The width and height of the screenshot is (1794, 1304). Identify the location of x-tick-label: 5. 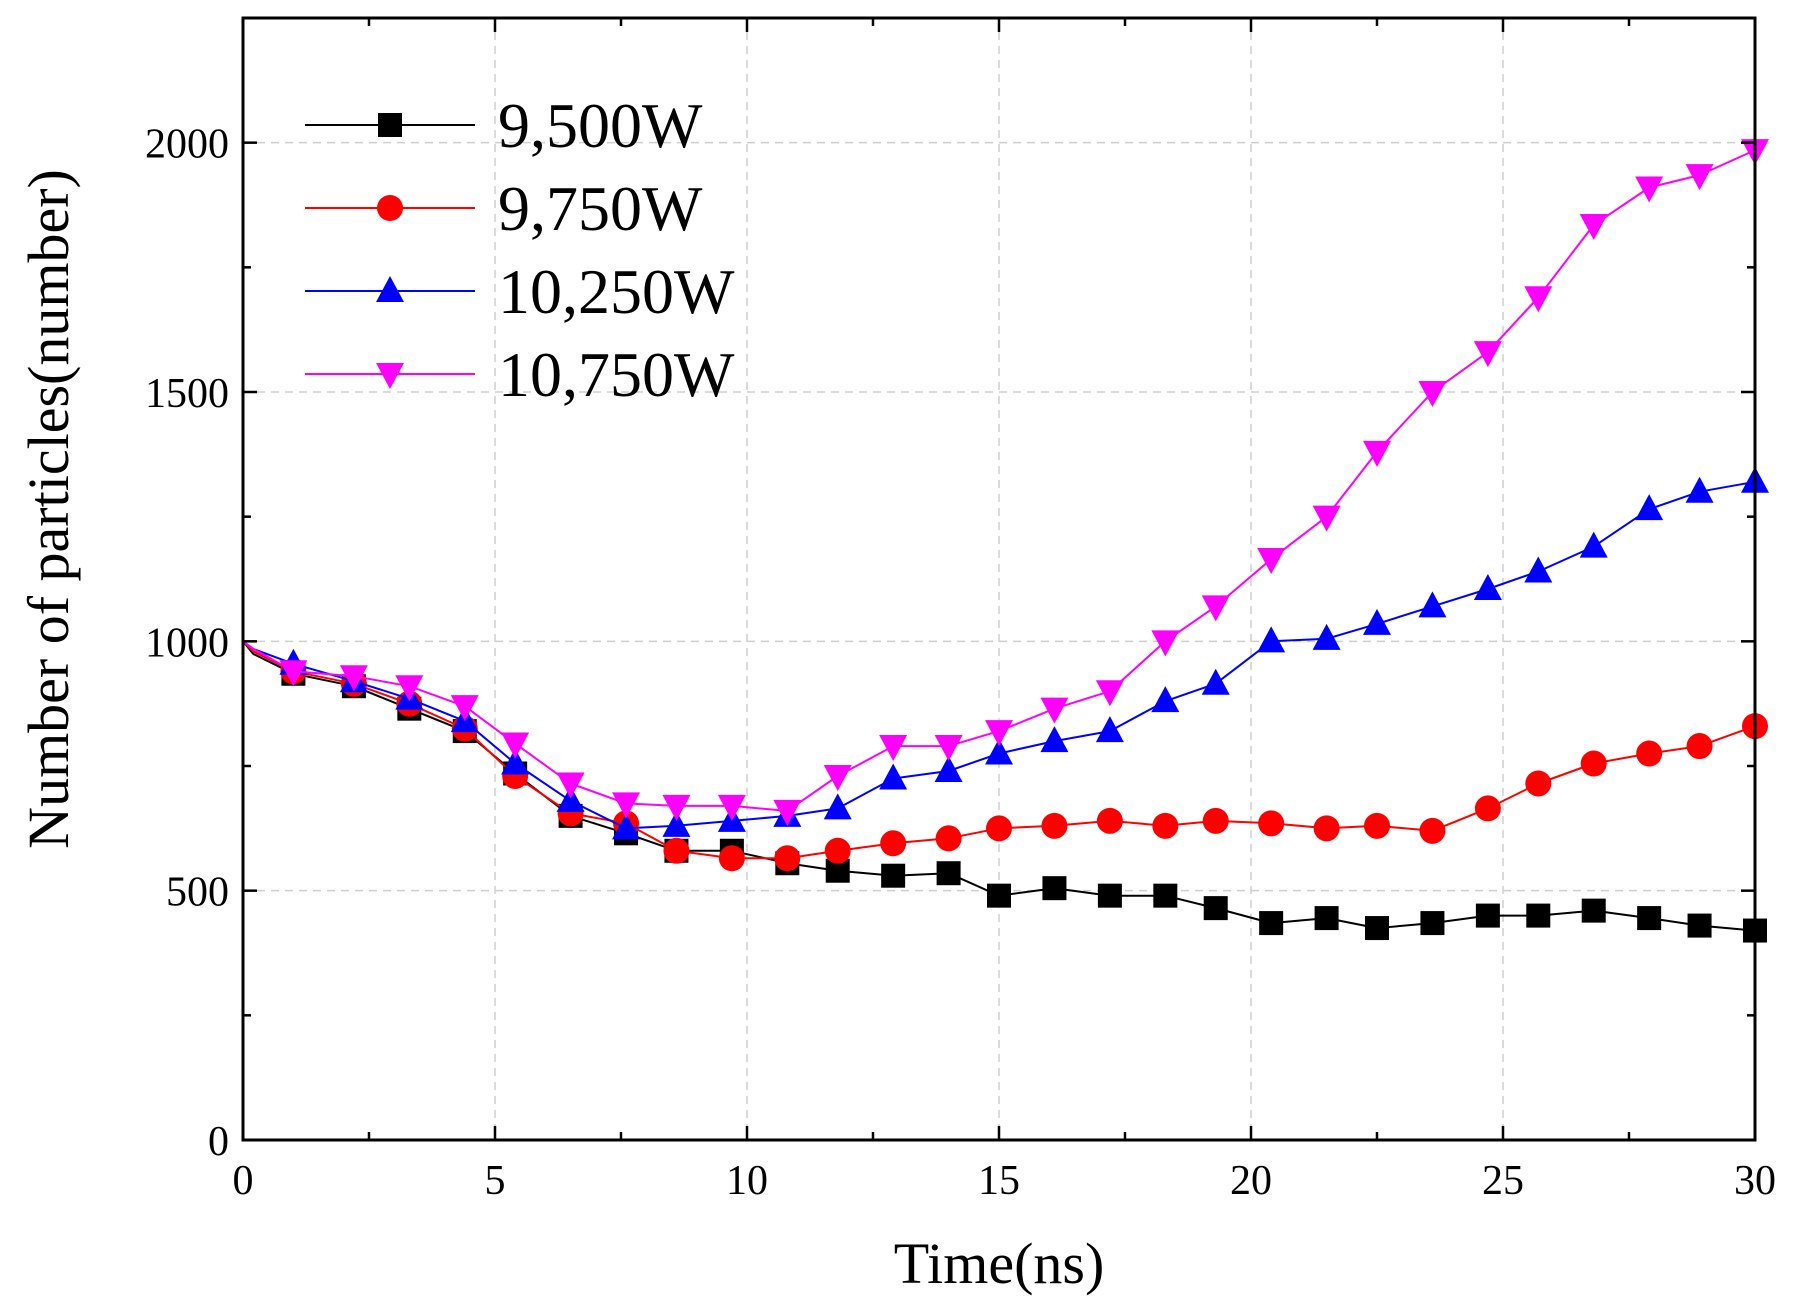
(495, 1181).